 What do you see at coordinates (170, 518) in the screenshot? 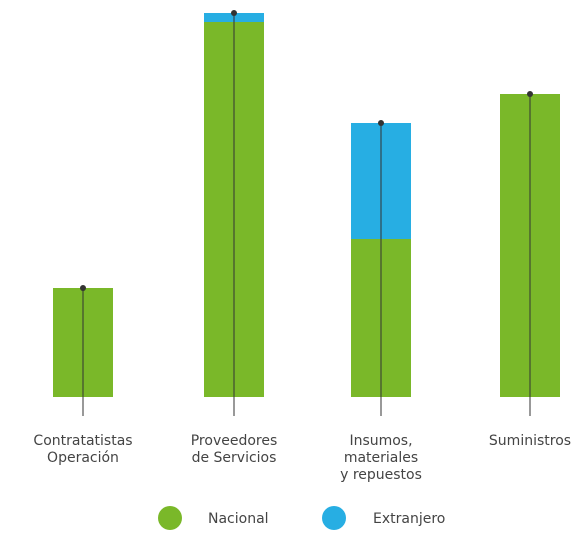
I see `legend-swatch-nacional` at bounding box center [170, 518].